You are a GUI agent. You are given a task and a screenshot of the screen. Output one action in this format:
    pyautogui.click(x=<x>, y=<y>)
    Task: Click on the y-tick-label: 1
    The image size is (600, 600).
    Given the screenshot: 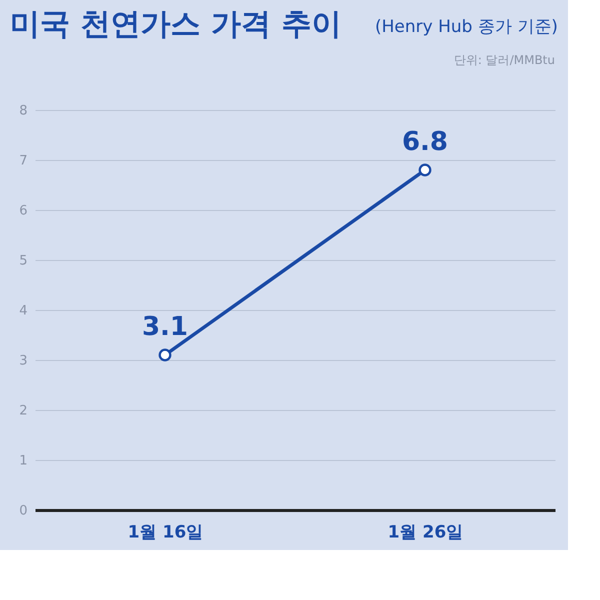 What is the action you would take?
    pyautogui.click(x=23, y=461)
    